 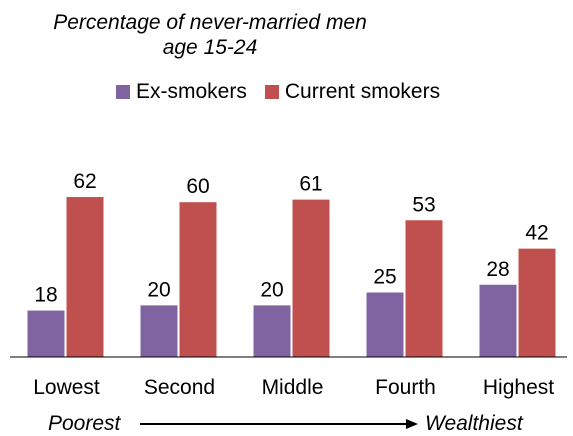 I want to click on x-tick-label-middle: Middle, so click(x=293, y=387).